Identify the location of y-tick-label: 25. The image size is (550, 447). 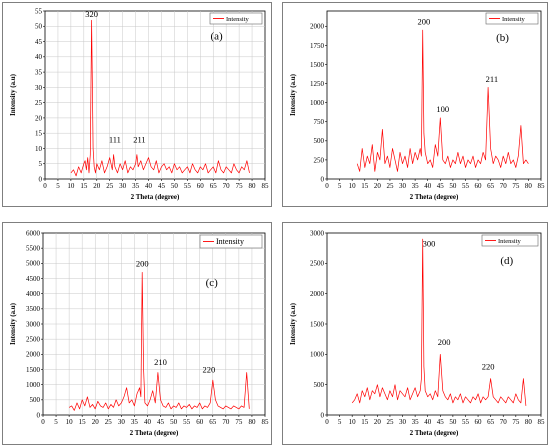
(39, 103).